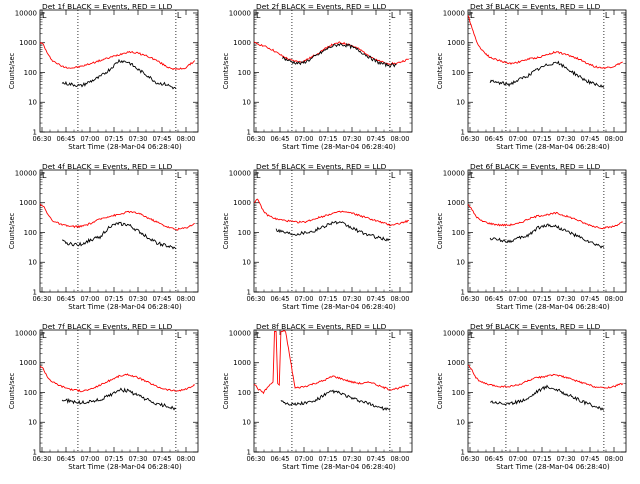 Image resolution: width=640 pixels, height=484 pixels. Describe the element at coordinates (107, 6) in the screenshot. I see `panel-title: Det 1f BLACK = Events, RED = LLD` at that location.